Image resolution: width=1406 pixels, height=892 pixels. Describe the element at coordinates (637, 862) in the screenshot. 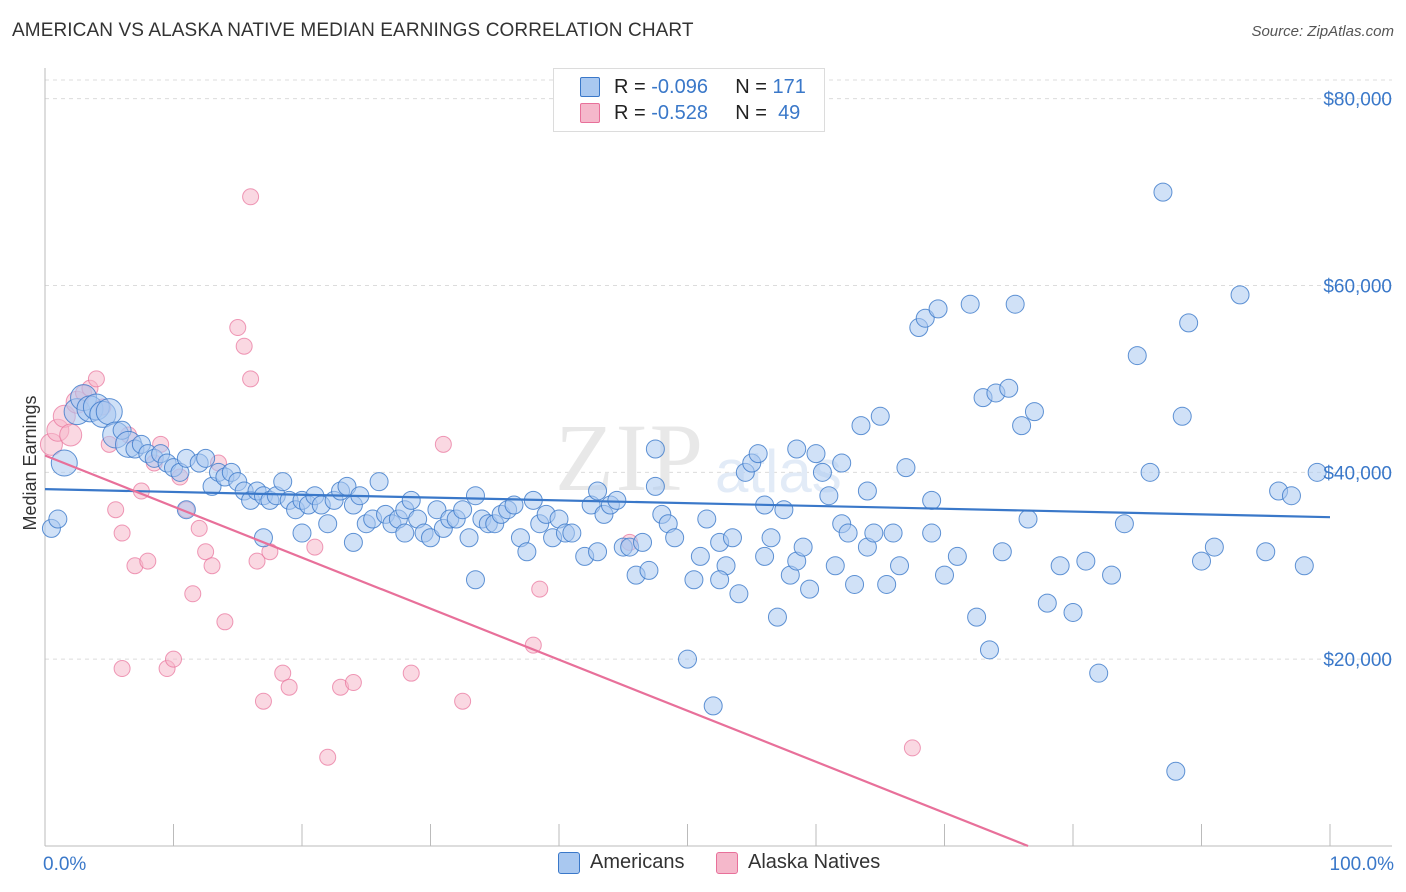

I see `americans-legend-label: Americans` at that location.